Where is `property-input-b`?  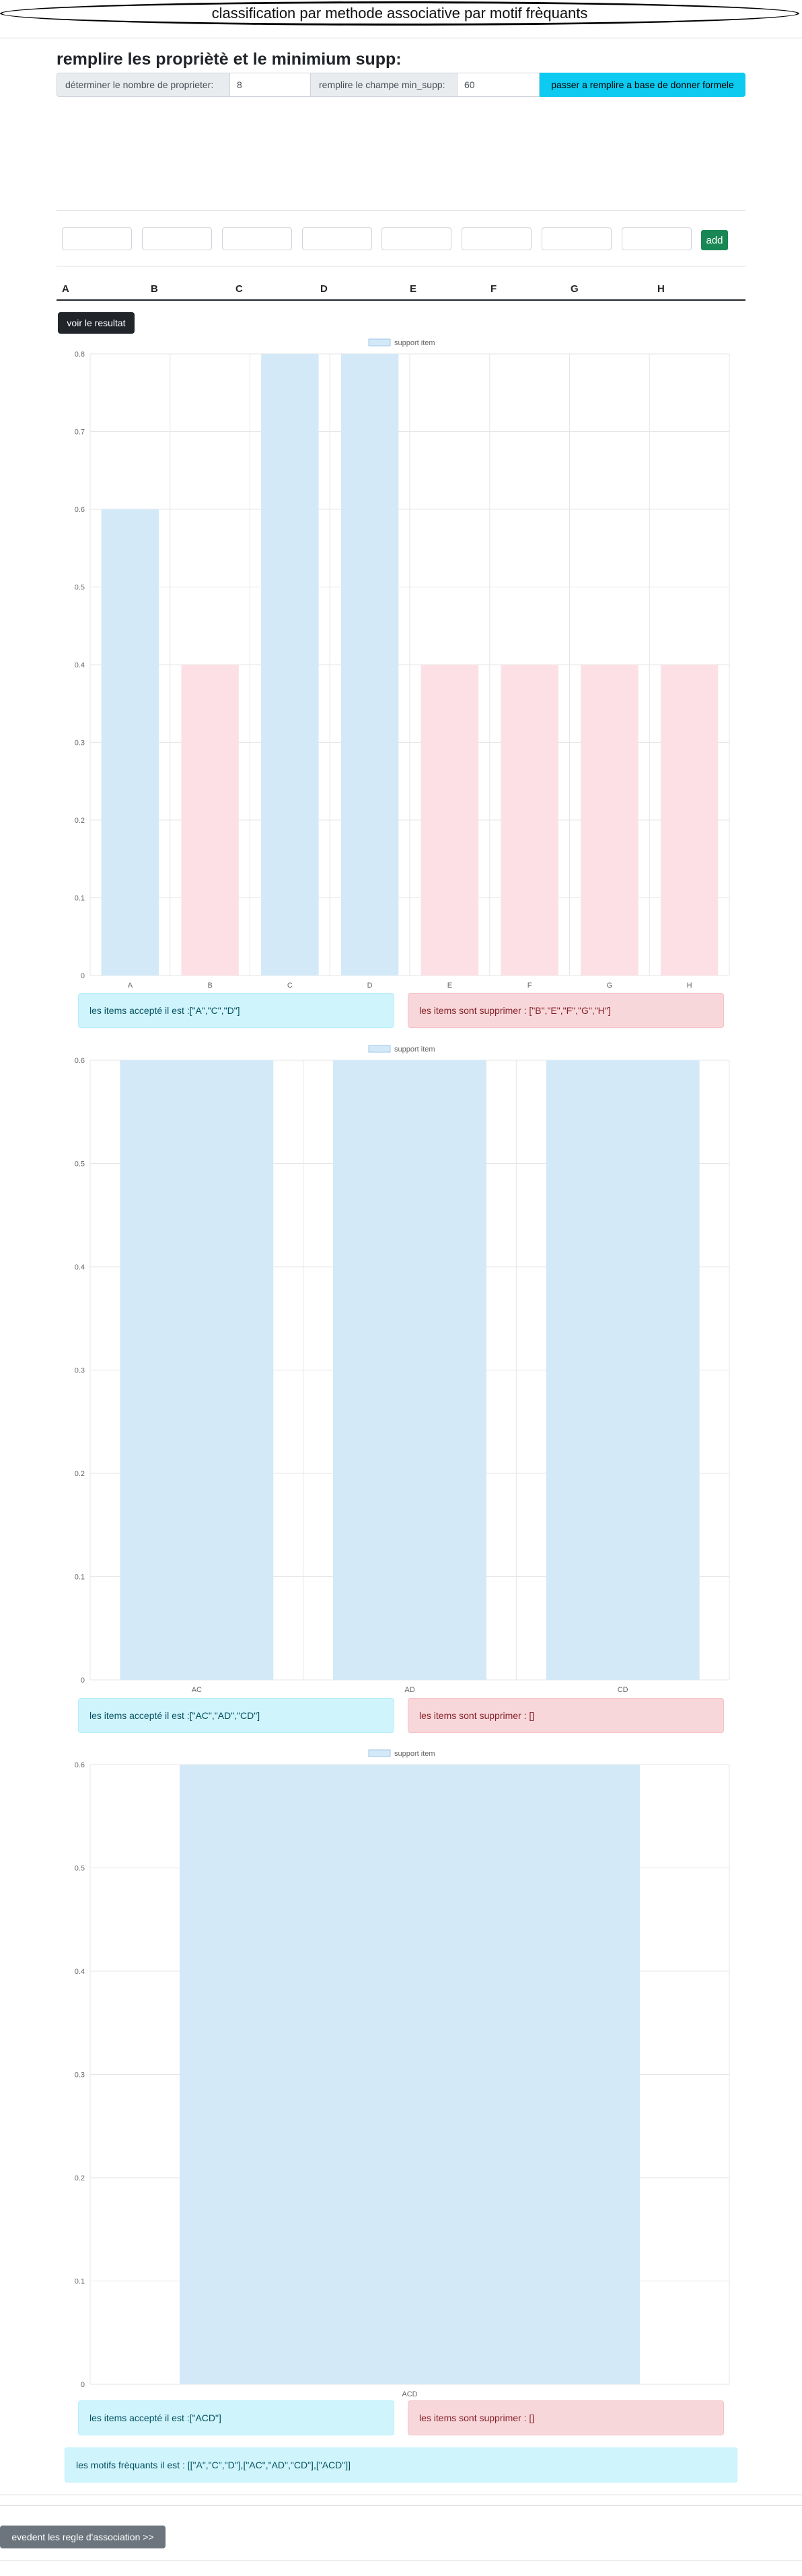
property-input-b is located at coordinates (177, 238).